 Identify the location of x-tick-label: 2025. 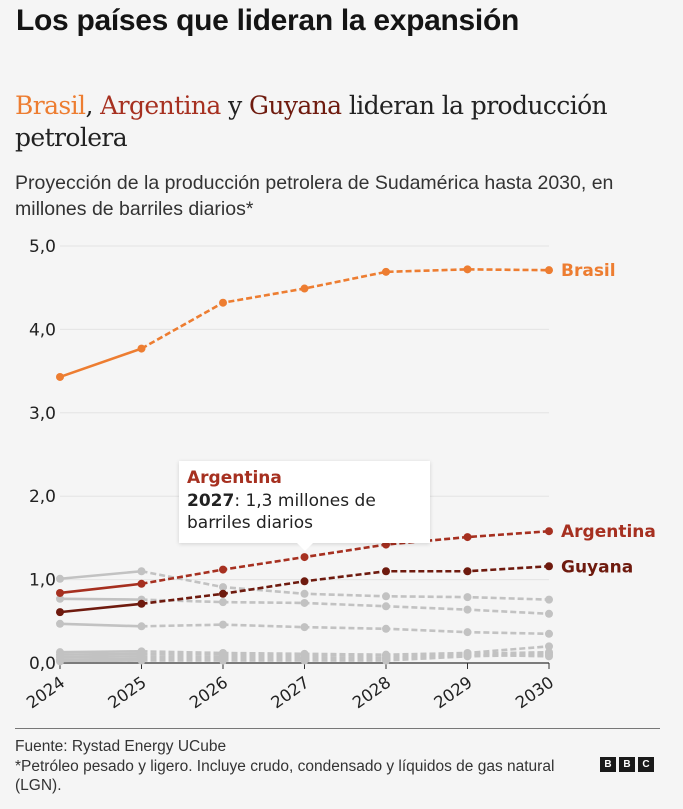
(126, 693).